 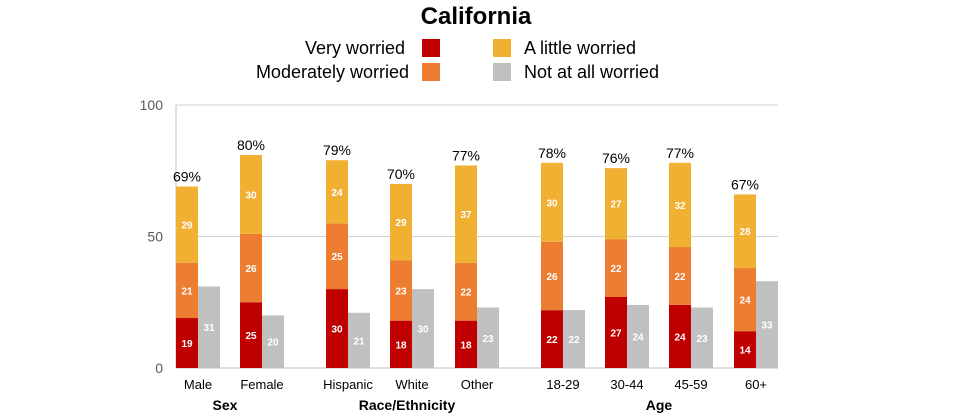 What do you see at coordinates (552, 153) in the screenshot?
I see `total-label: 78%` at bounding box center [552, 153].